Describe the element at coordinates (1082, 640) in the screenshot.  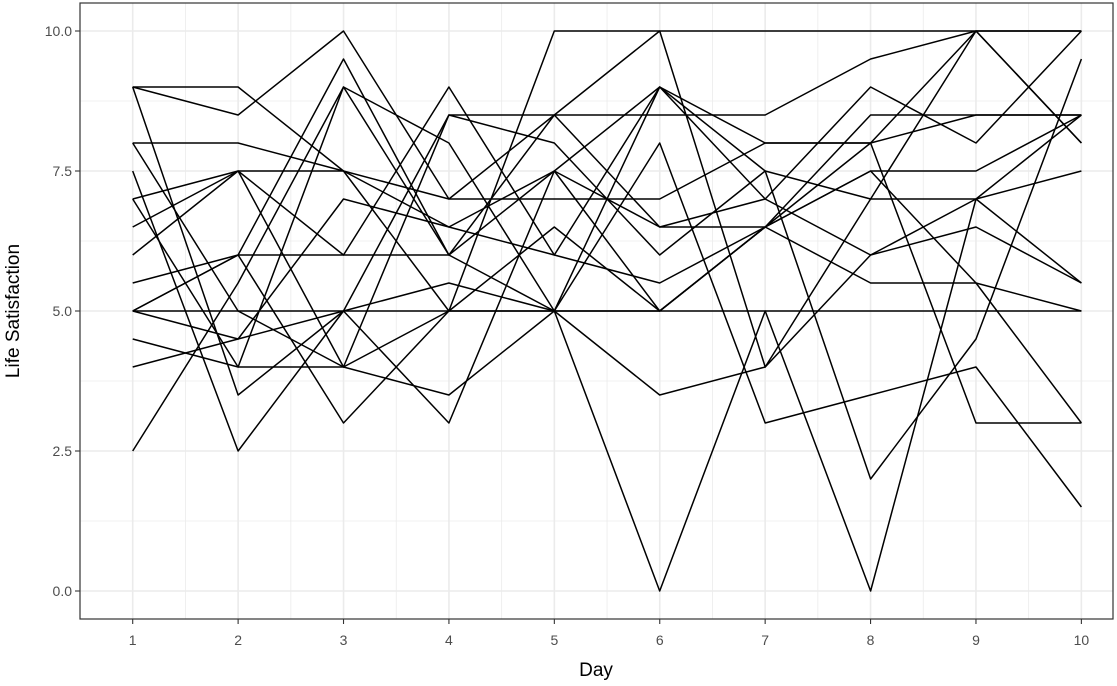
I see `x-tick-label: 10` at that location.